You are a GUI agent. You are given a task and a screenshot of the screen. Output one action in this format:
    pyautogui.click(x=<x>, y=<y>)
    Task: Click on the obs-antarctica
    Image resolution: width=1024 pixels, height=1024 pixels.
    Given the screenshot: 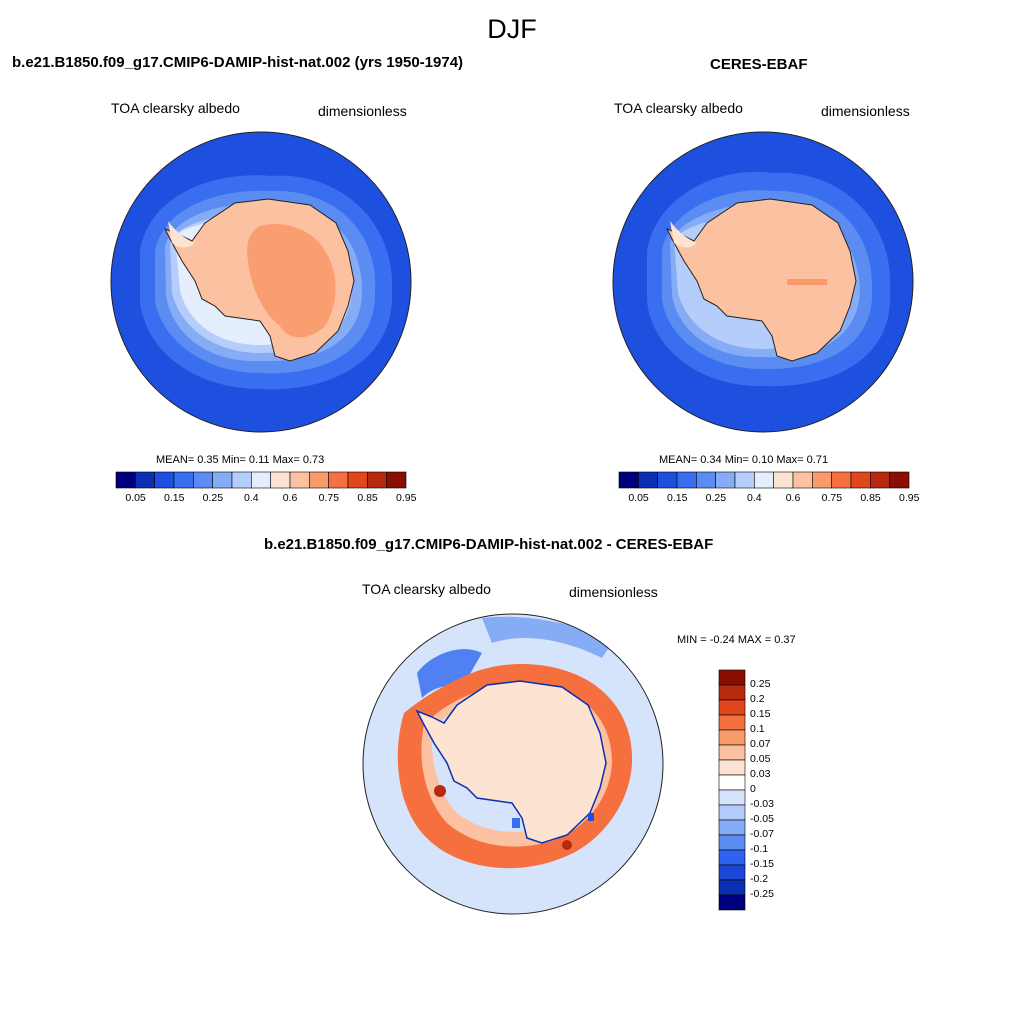 What is the action you would take?
    pyautogui.click(x=761, y=280)
    